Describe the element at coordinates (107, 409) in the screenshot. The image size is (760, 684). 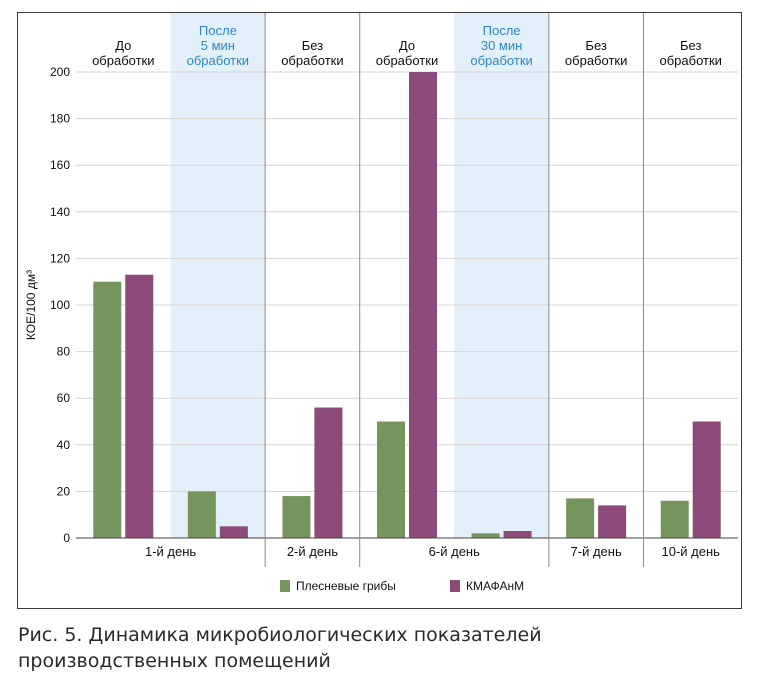
I see `bar-group-0-mold` at that location.